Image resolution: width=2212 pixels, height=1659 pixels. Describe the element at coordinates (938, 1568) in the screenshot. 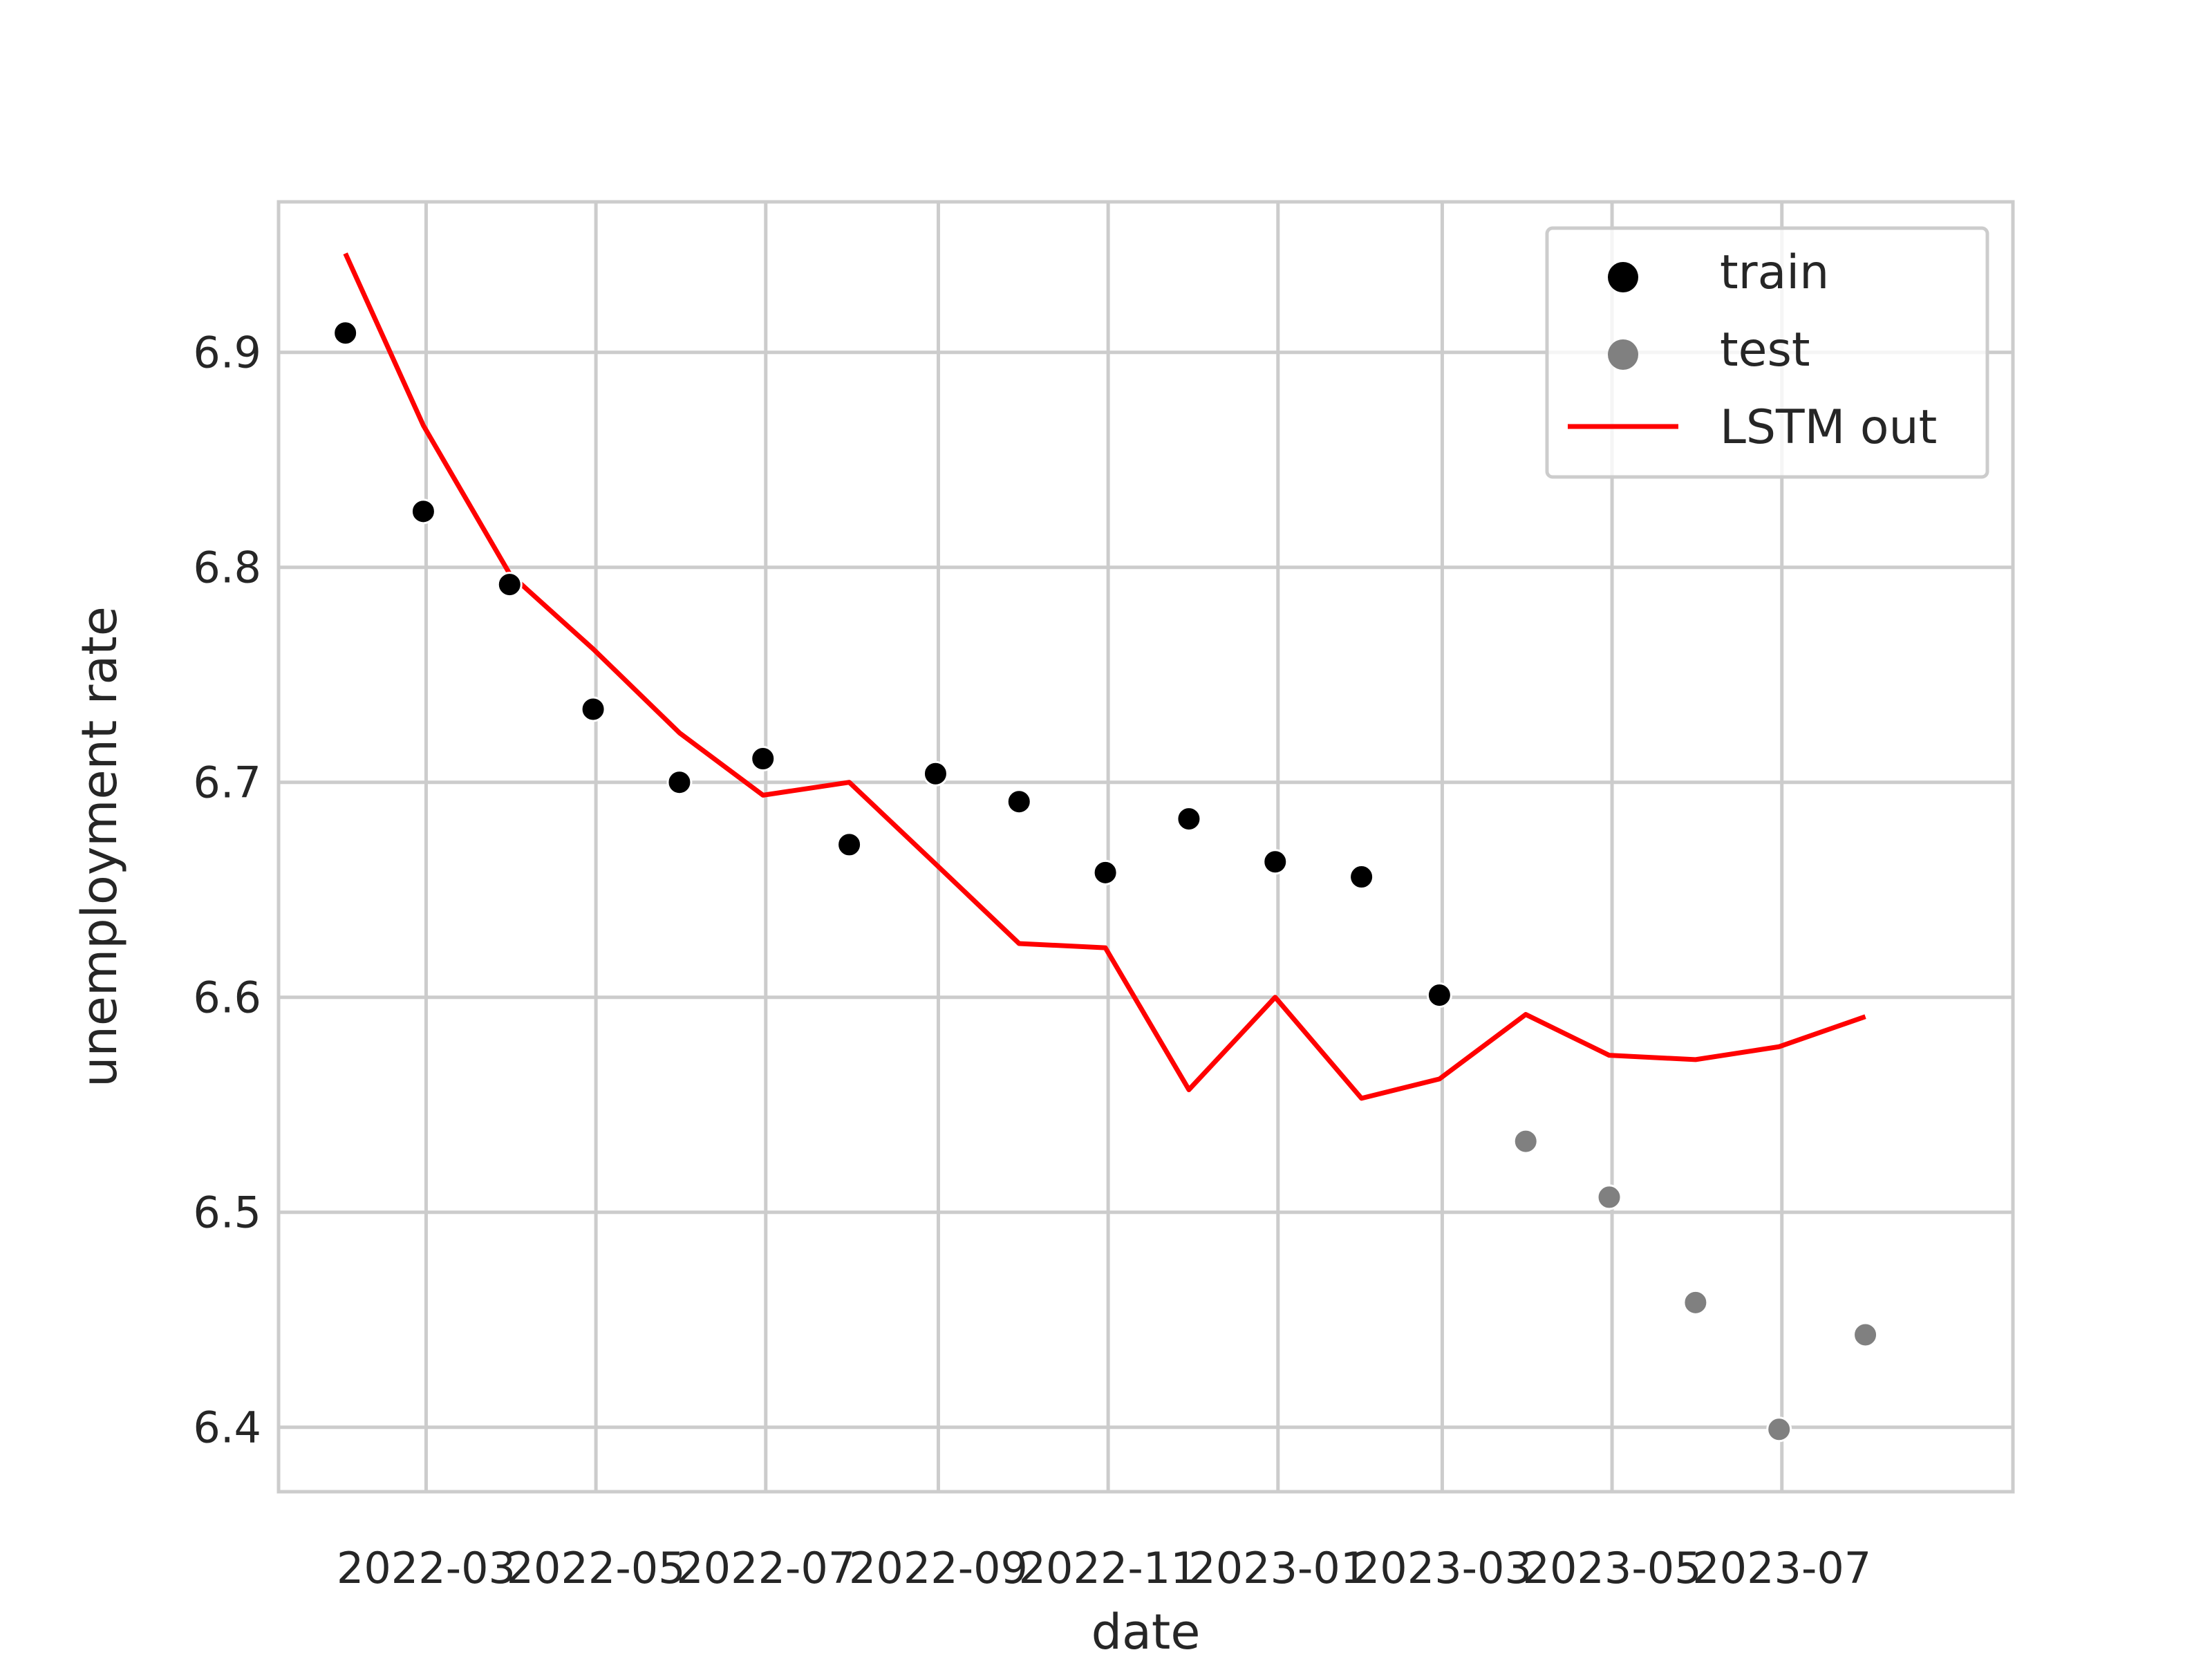

I see `x-tick-label: 2022-09` at that location.